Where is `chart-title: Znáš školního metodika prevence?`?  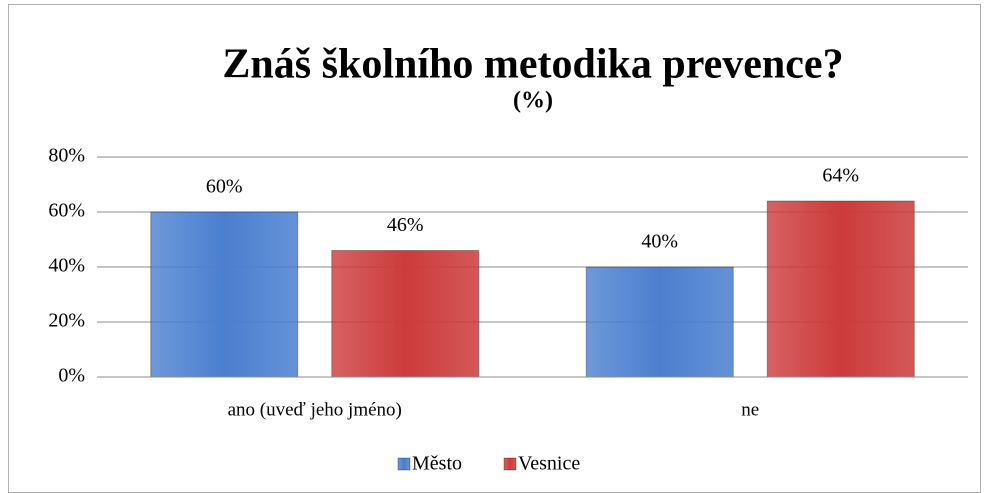 chart-title: Znáš školního metodika prevence? is located at coordinates (532, 65).